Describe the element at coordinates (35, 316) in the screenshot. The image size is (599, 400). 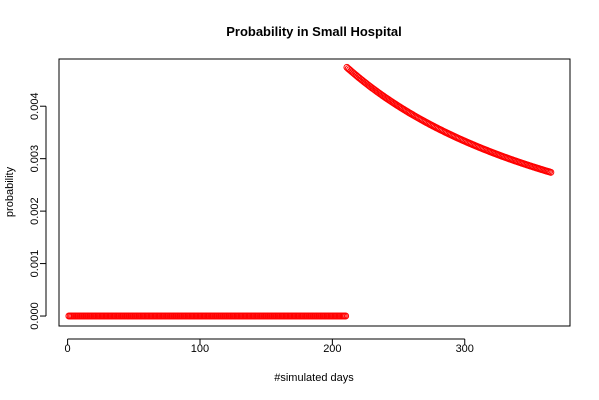
I see `y-tick-label: 0.000` at that location.